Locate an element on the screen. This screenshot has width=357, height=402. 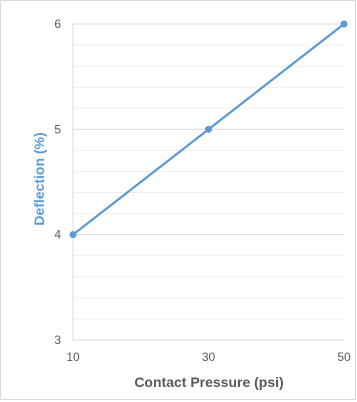
y-tick-label: 3 is located at coordinates (57, 340).